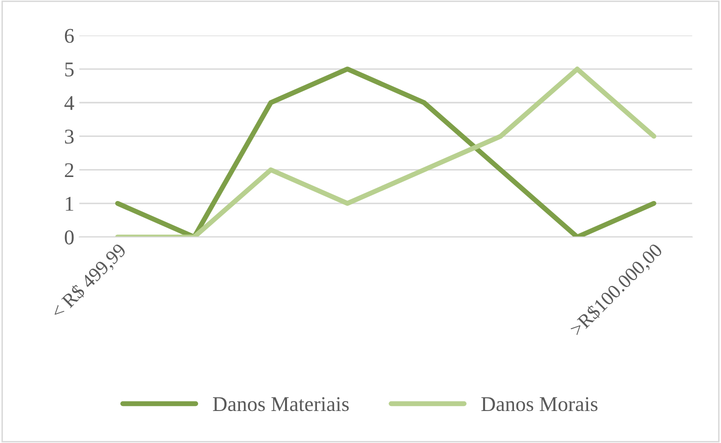 The image size is (721, 443). I want to click on y-tick-label: 2, so click(69, 170).